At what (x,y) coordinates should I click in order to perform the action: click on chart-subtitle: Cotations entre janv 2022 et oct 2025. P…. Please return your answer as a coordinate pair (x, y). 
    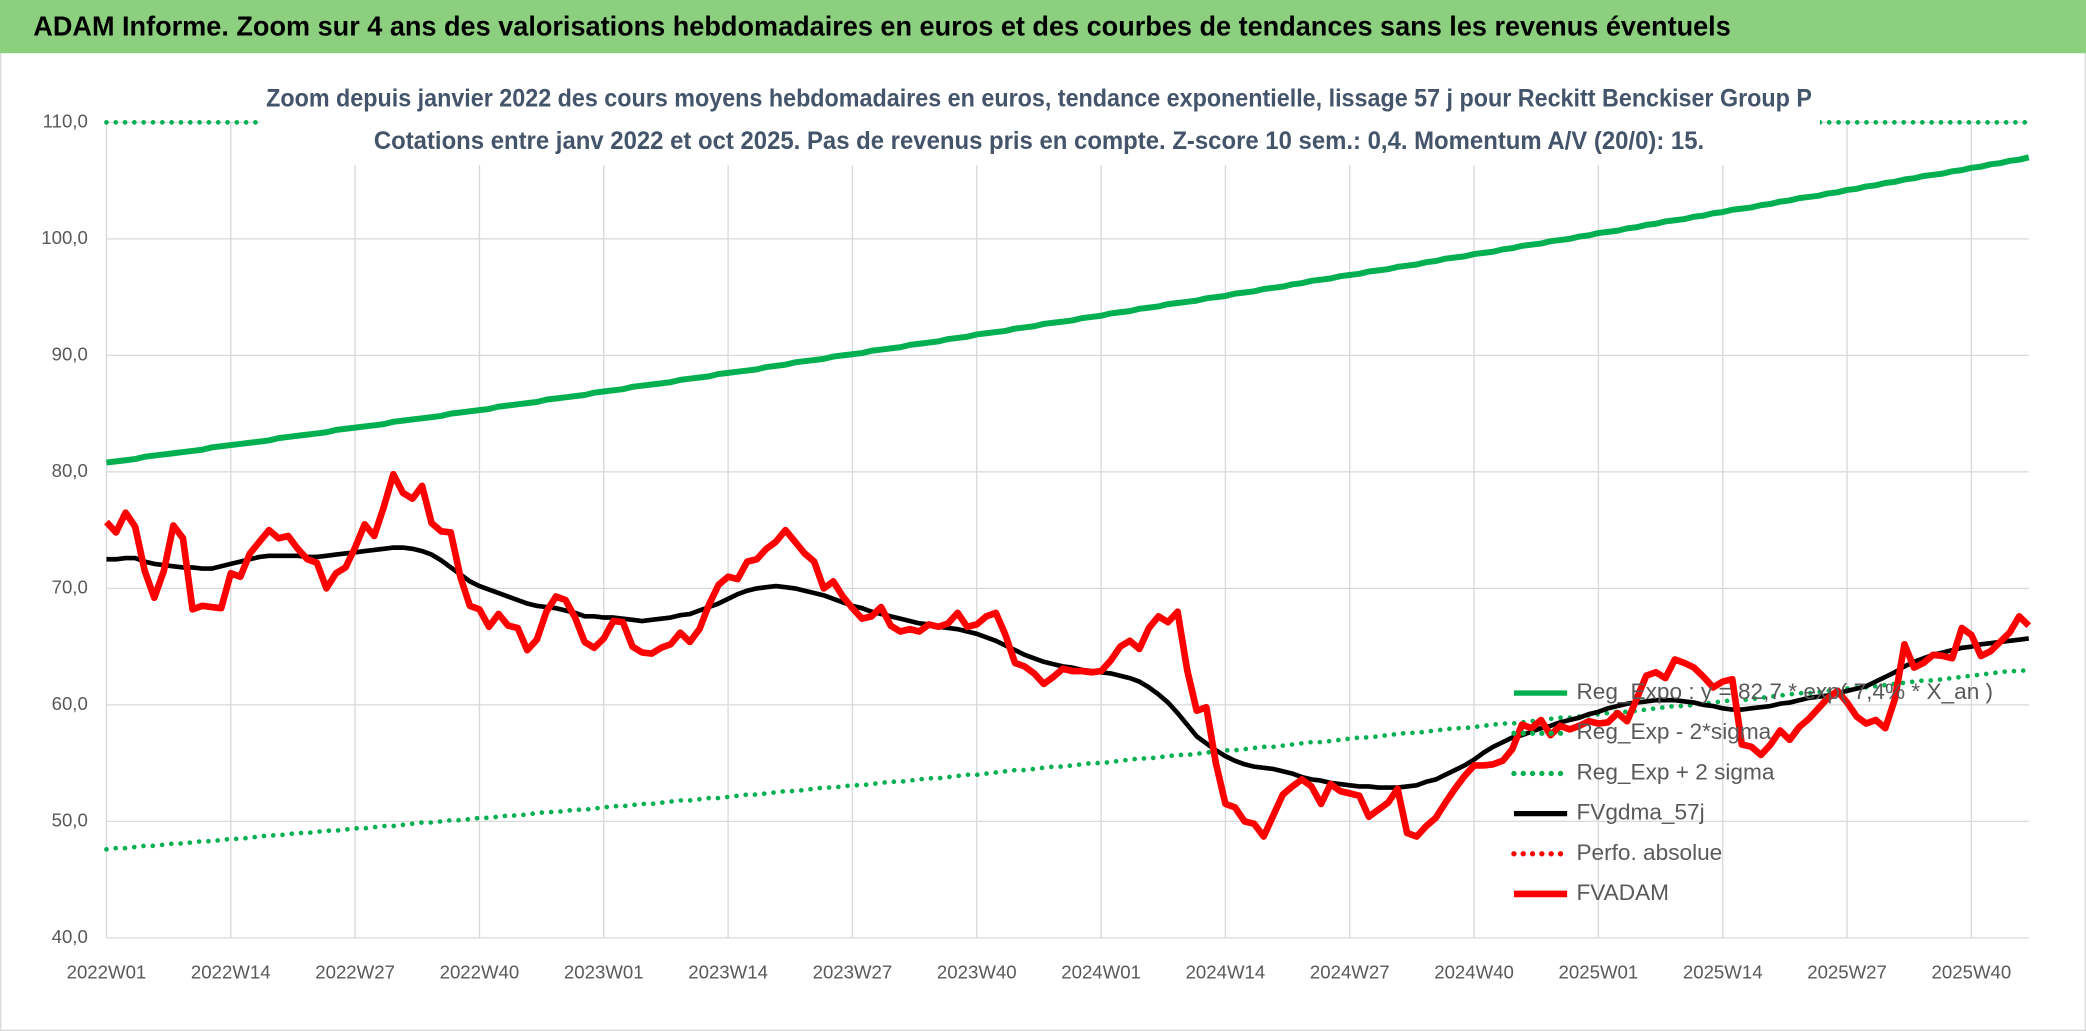
    Looking at the image, I should click on (1039, 141).